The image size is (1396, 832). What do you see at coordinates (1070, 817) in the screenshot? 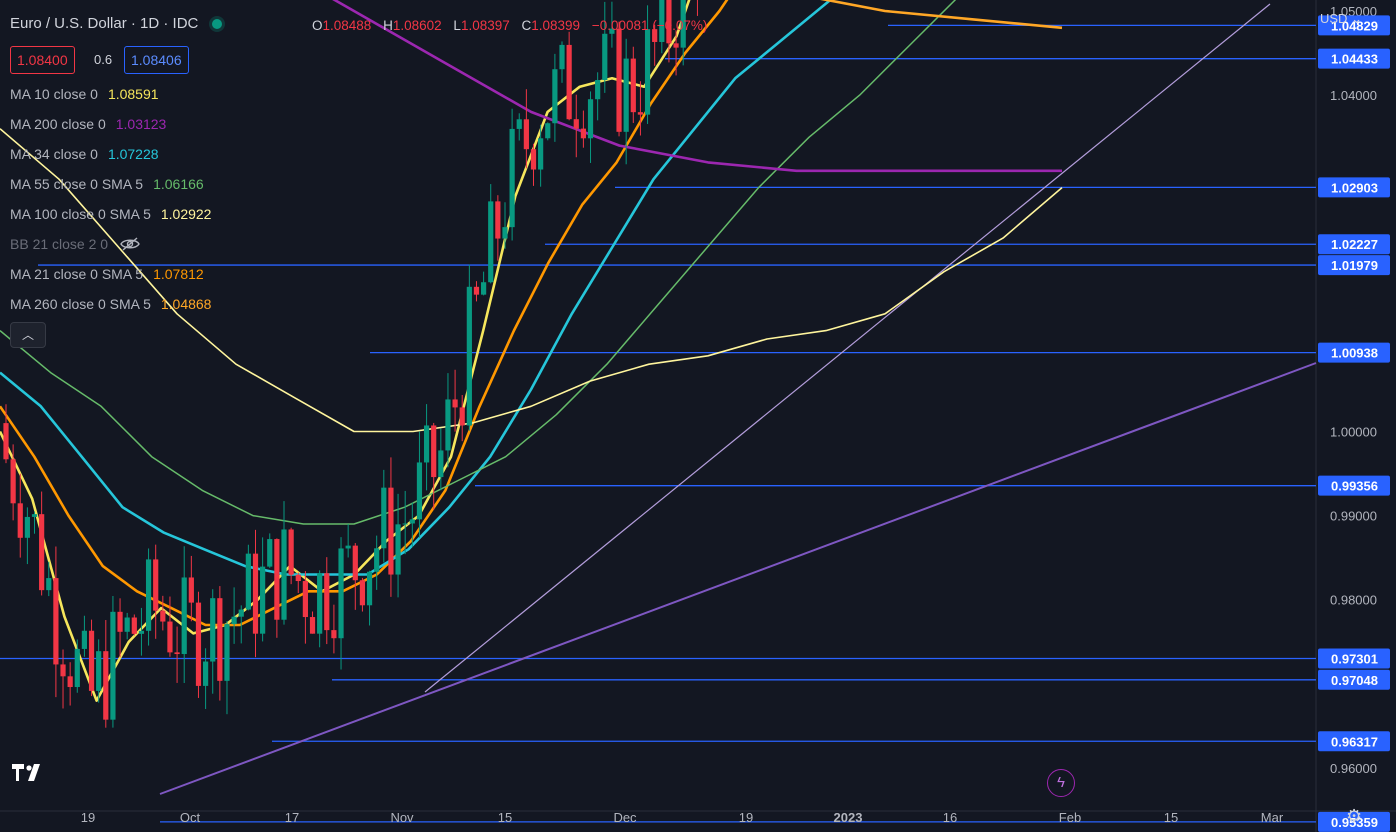
I see `time-tick-label: Feb` at bounding box center [1070, 817].